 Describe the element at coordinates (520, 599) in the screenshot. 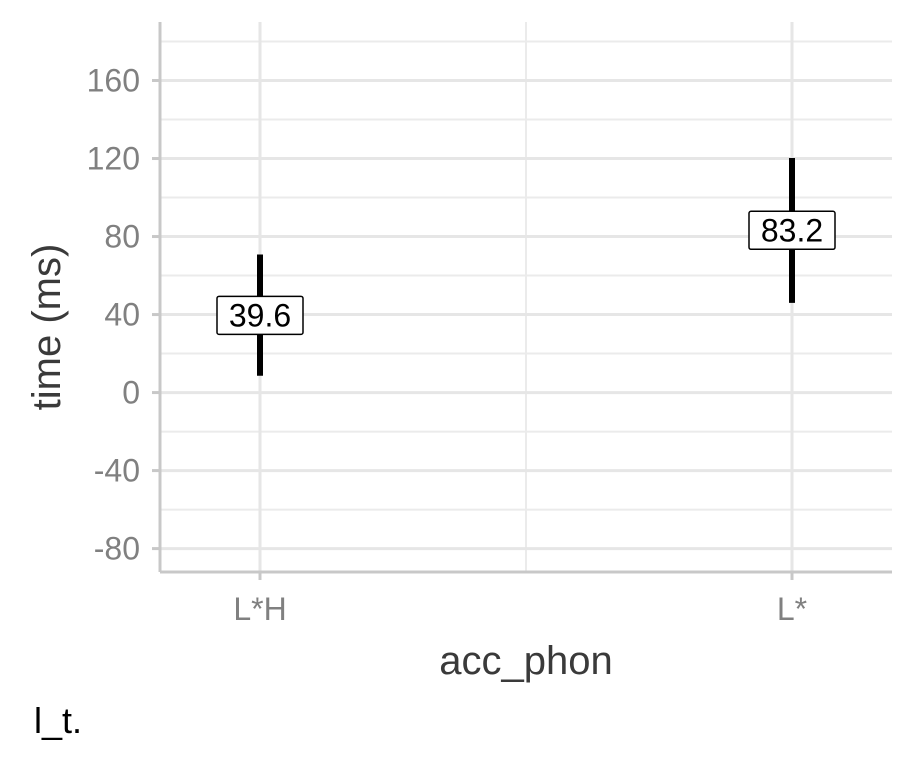

I see `x-axis-ticks: L*H L*` at that location.